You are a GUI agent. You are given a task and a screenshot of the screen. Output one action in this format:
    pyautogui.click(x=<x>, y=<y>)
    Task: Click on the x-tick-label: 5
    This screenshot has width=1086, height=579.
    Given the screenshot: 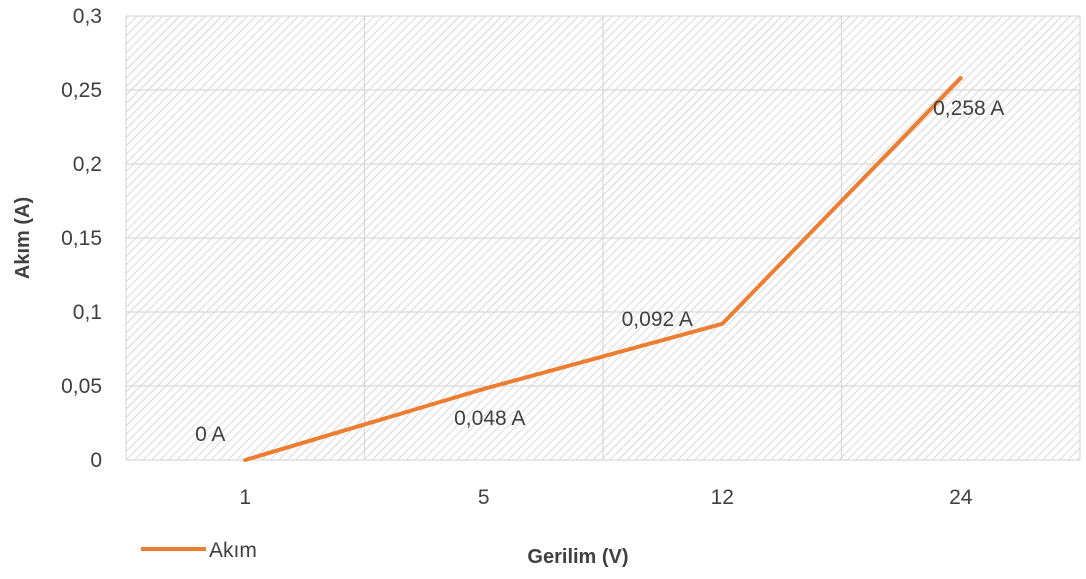 What is the action you would take?
    pyautogui.click(x=484, y=497)
    